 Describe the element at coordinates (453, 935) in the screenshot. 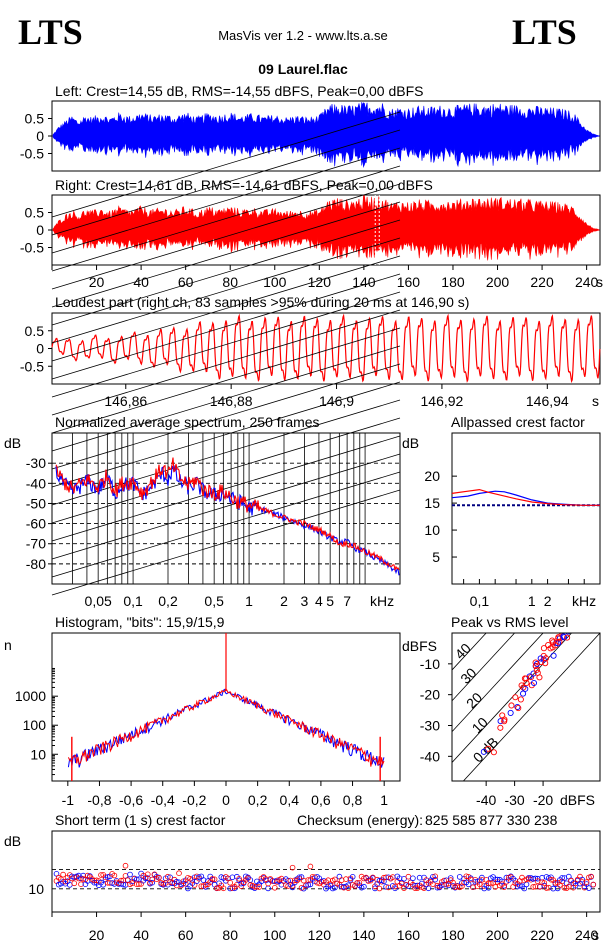

I see `shortterm-xtick-label: 180` at that location.